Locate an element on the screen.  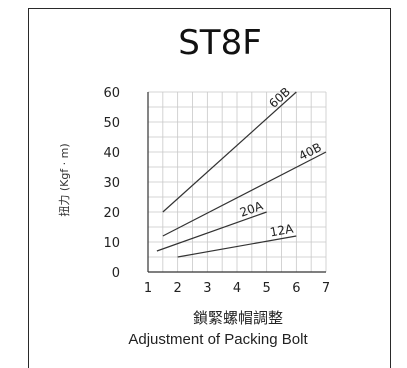
y-tick-label: 30 is located at coordinates (111, 183).